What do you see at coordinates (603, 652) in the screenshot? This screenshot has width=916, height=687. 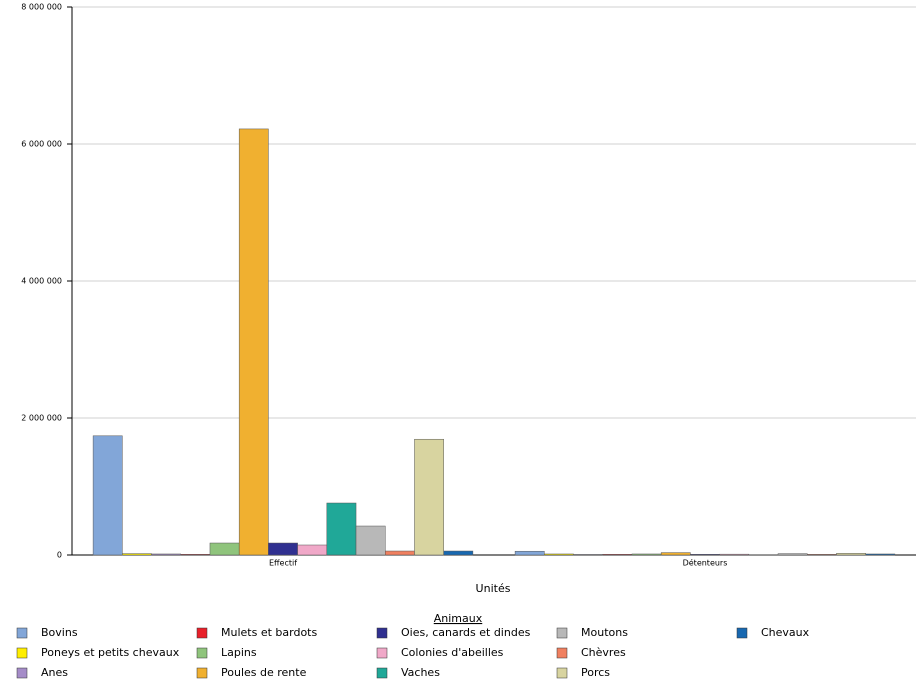 I see `legend-label: Chèvres` at bounding box center [603, 652].